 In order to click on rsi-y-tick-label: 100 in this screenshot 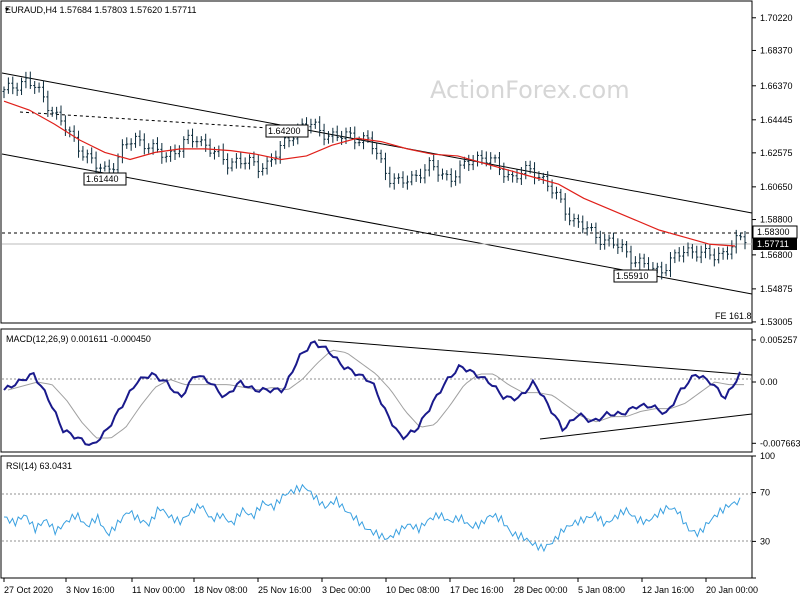, I will do `click(767, 456)`.